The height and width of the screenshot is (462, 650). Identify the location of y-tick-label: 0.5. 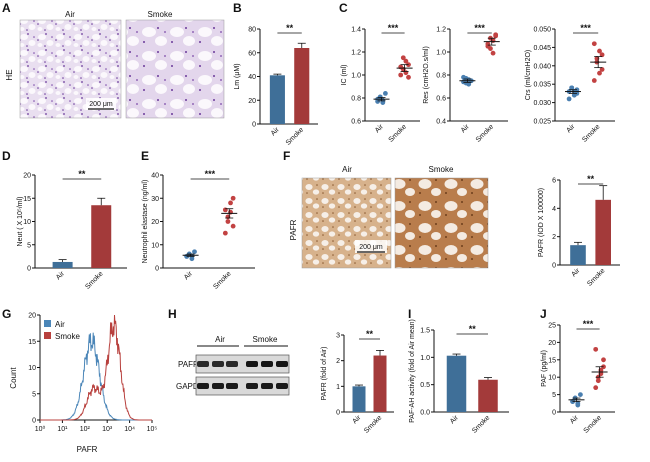
(425, 385).